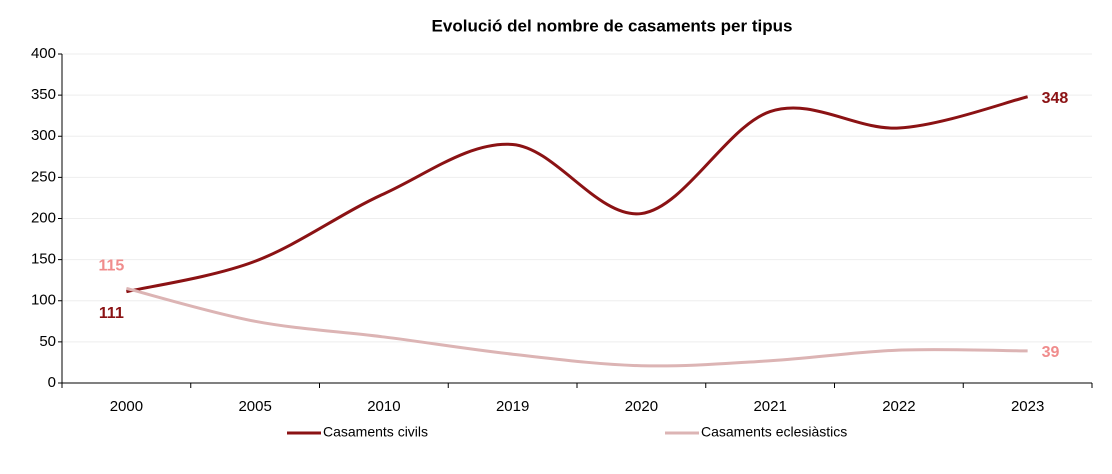 Image resolution: width=1112 pixels, height=474 pixels. I want to click on y-tick-label: 350, so click(43, 94).